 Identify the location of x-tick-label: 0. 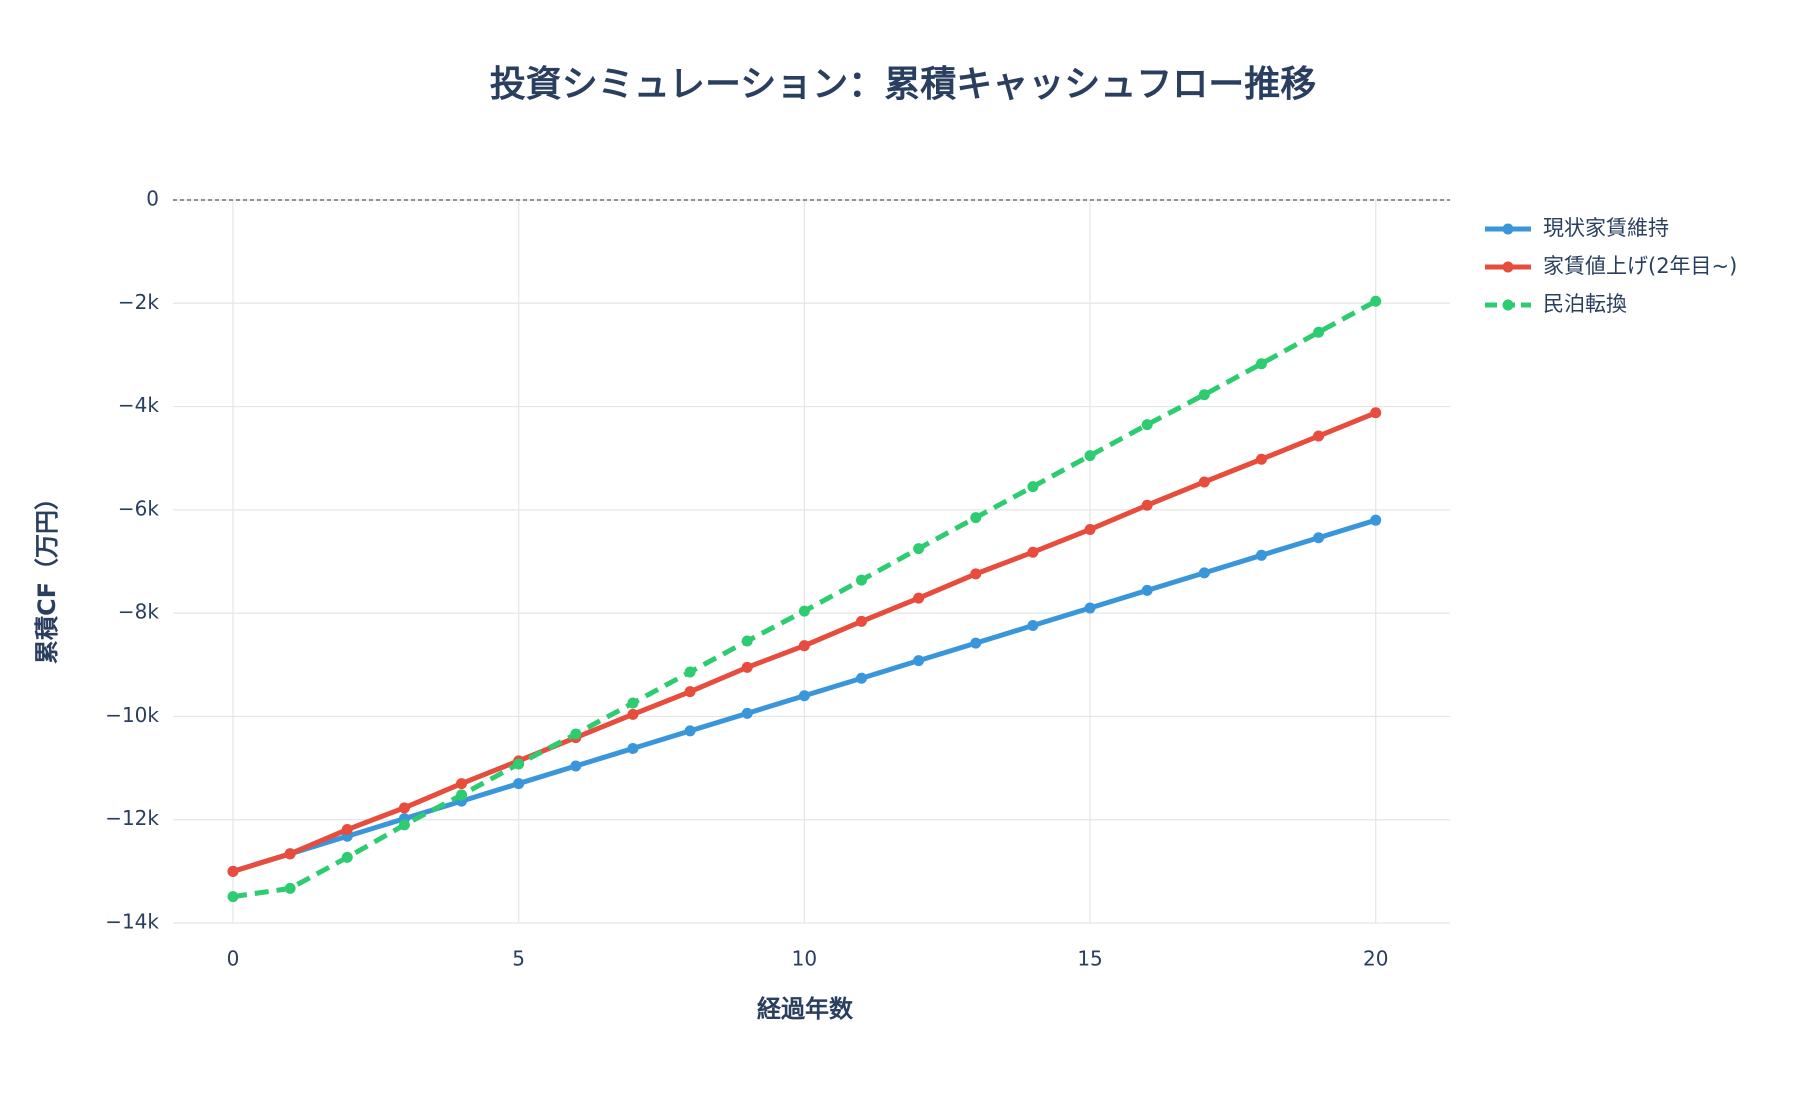
(233, 959).